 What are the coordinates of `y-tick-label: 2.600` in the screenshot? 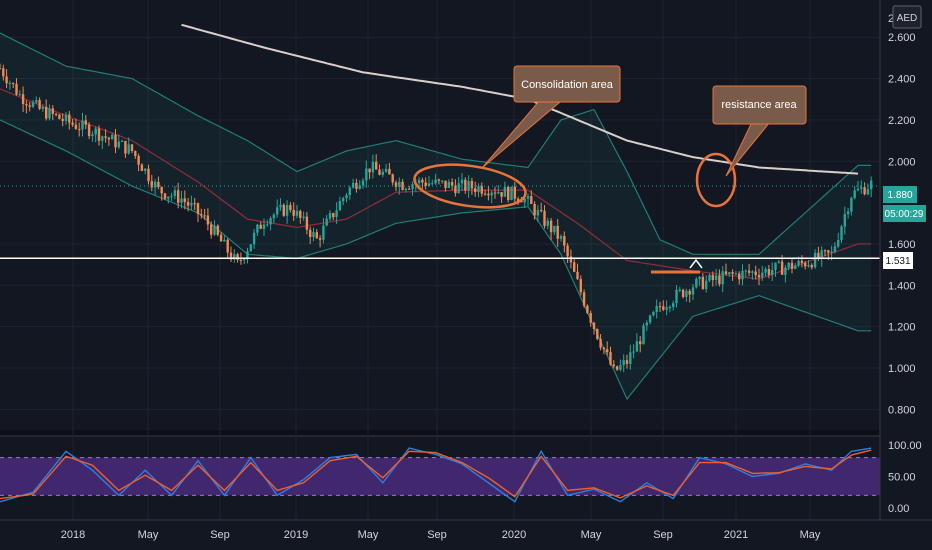 It's located at (902, 38).